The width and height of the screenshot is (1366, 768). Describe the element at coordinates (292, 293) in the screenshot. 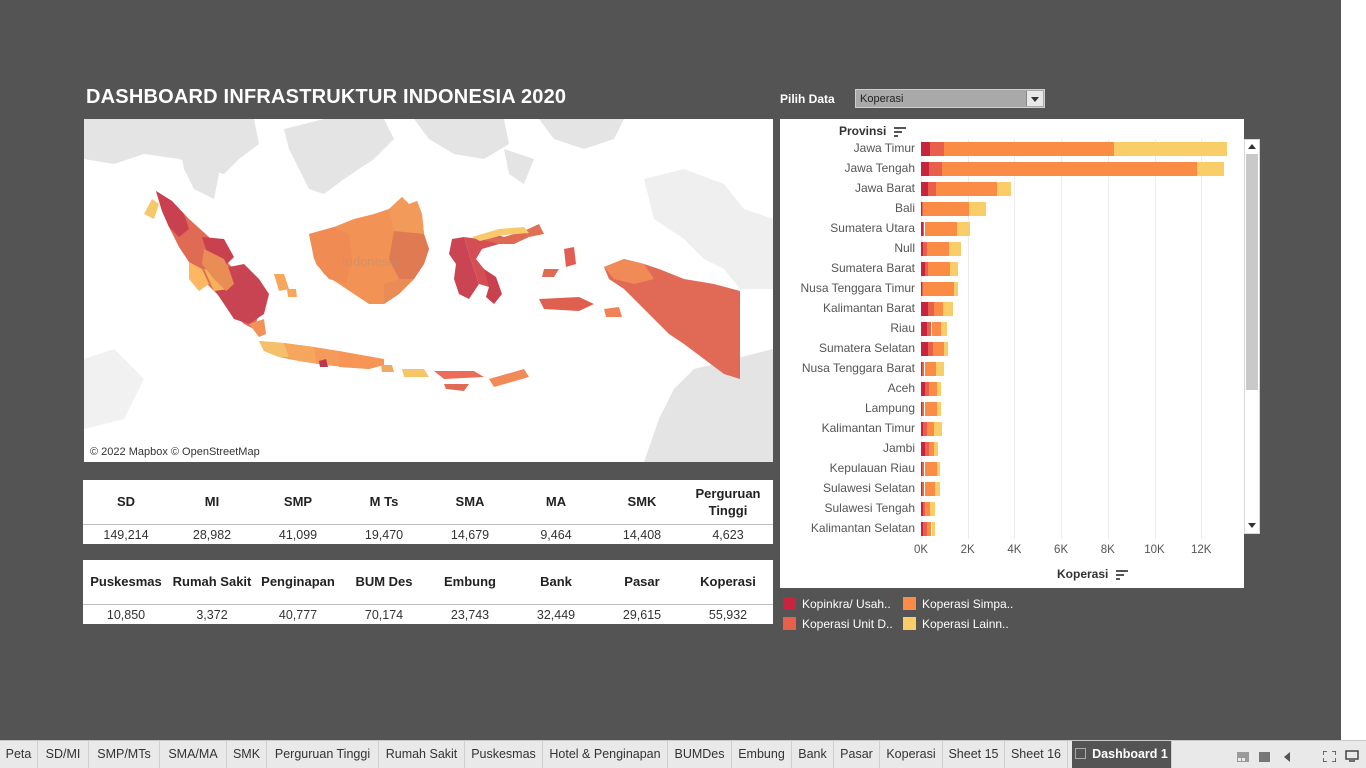

I see `region-belitung` at that location.